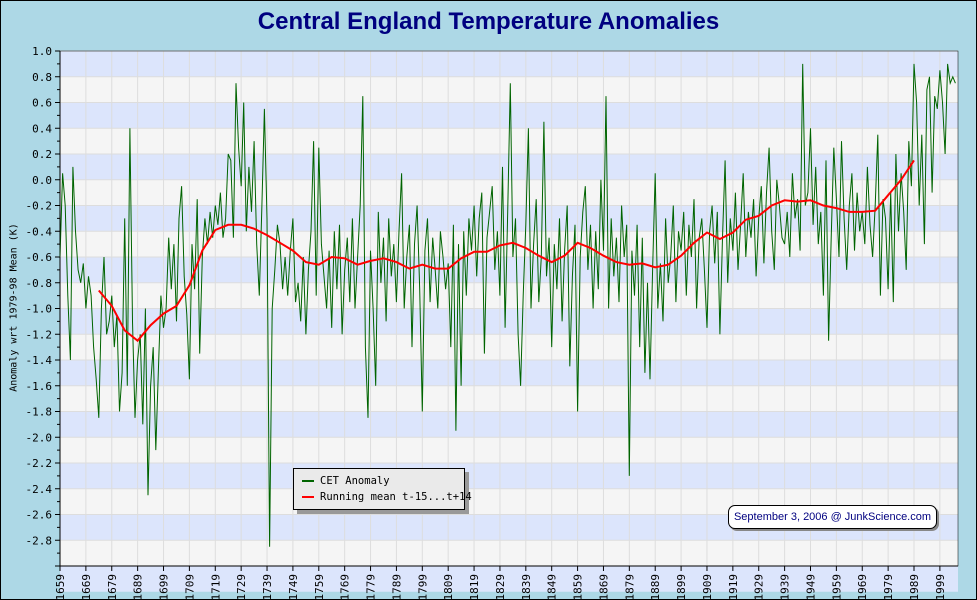  I want to click on y-tick-label: -0.6, so click(39, 257).